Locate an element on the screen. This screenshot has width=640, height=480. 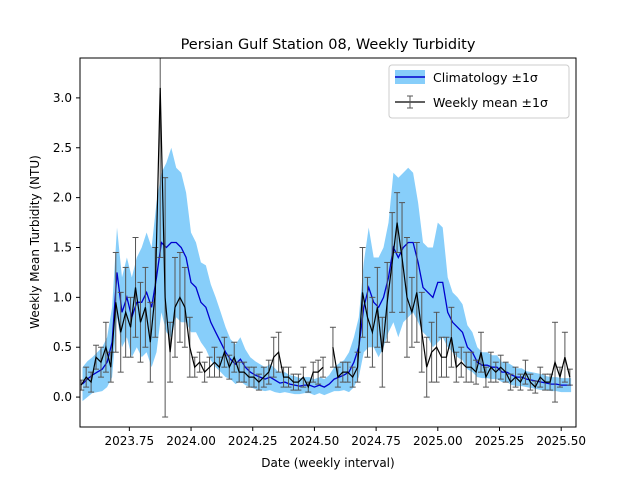
y-tick-label: 2.5 is located at coordinates (62, 148).